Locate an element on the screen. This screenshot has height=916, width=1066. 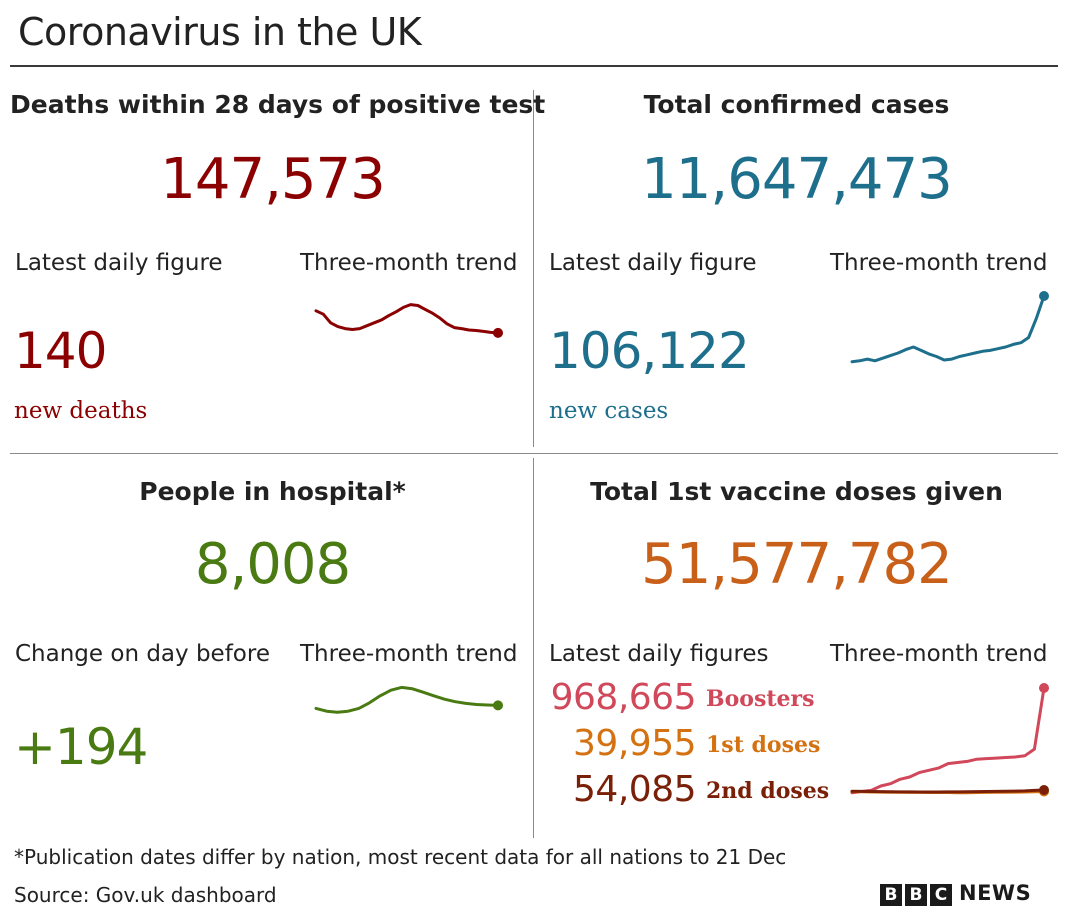
vaccine-trend-chart is located at coordinates (949, 740).